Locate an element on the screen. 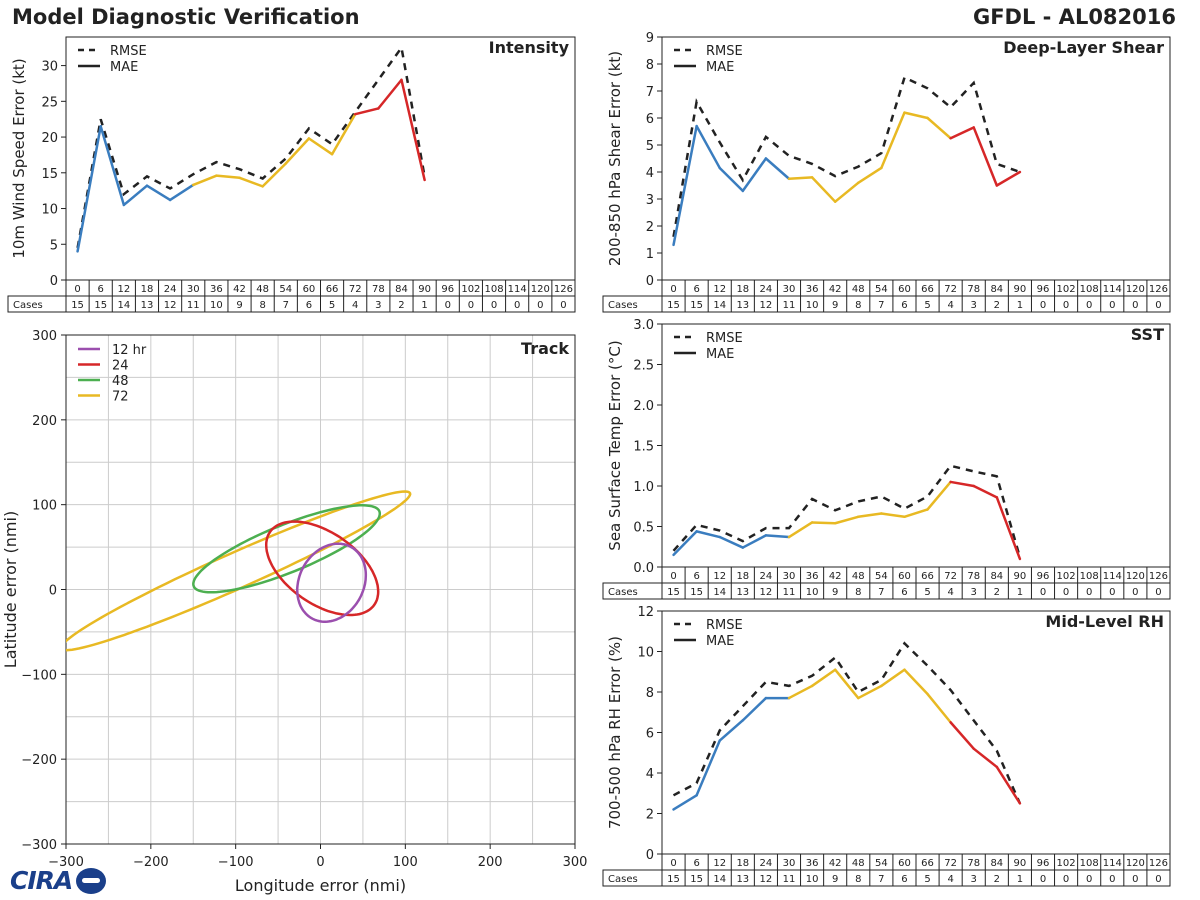  figure-title: Model Diagnostic Verification is located at coordinates (186, 17).